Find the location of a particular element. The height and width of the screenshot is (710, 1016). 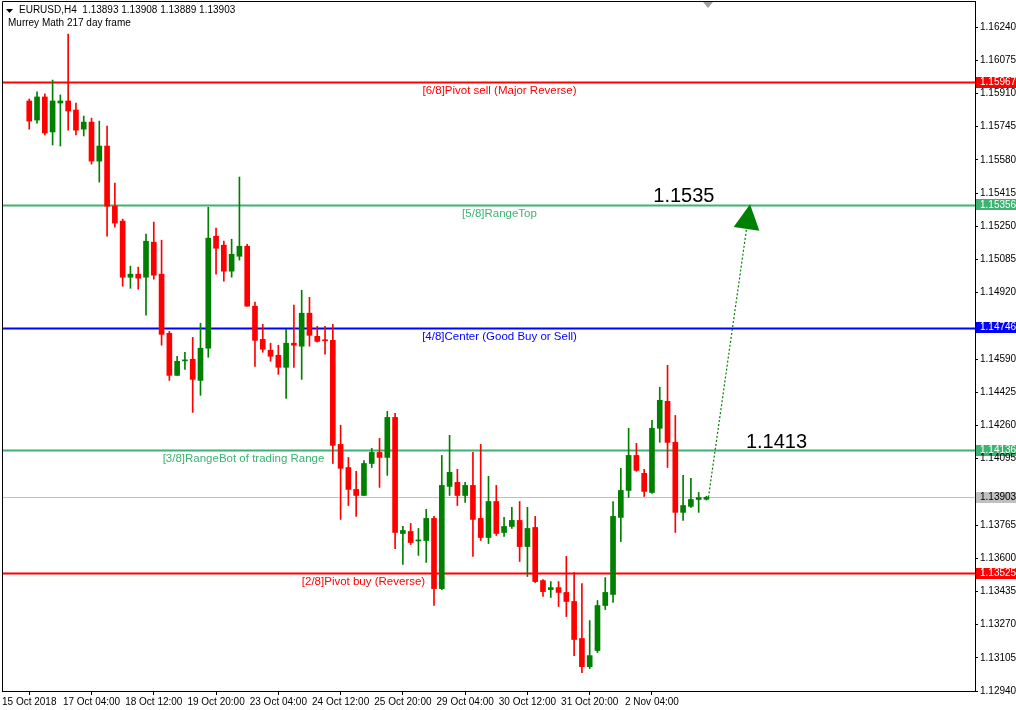

x-tick-label: 2 Nov 04:00 is located at coordinates (652, 701).